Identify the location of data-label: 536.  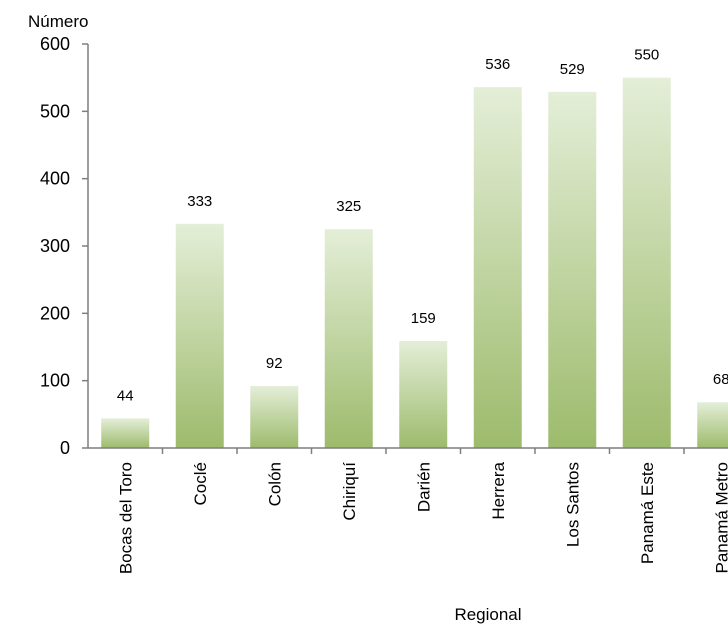
(497, 64).